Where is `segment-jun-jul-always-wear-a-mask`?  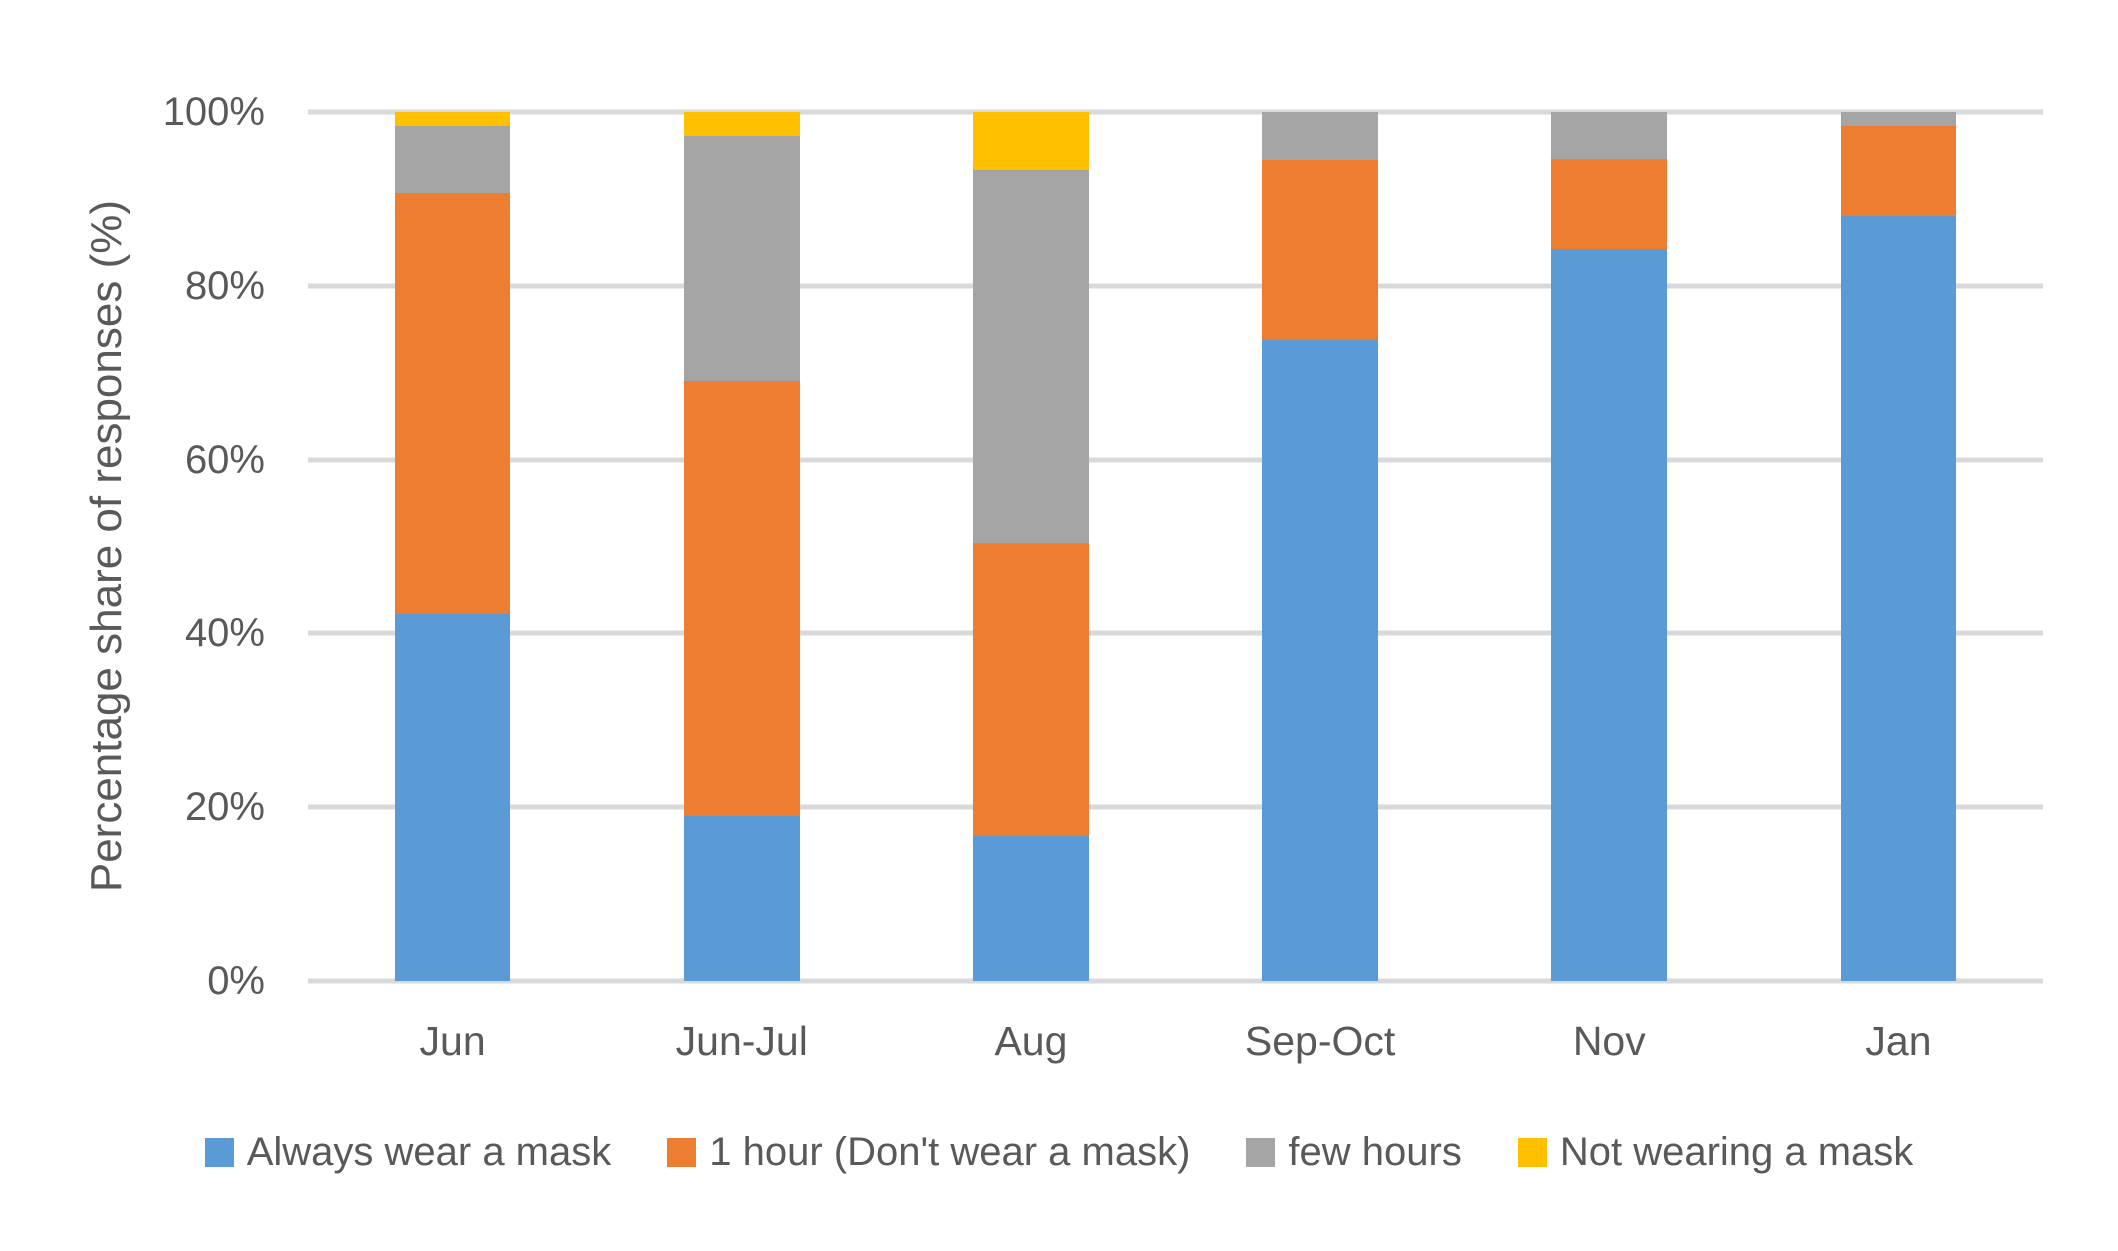 segment-jun-jul-always-wear-a-mask is located at coordinates (741, 898).